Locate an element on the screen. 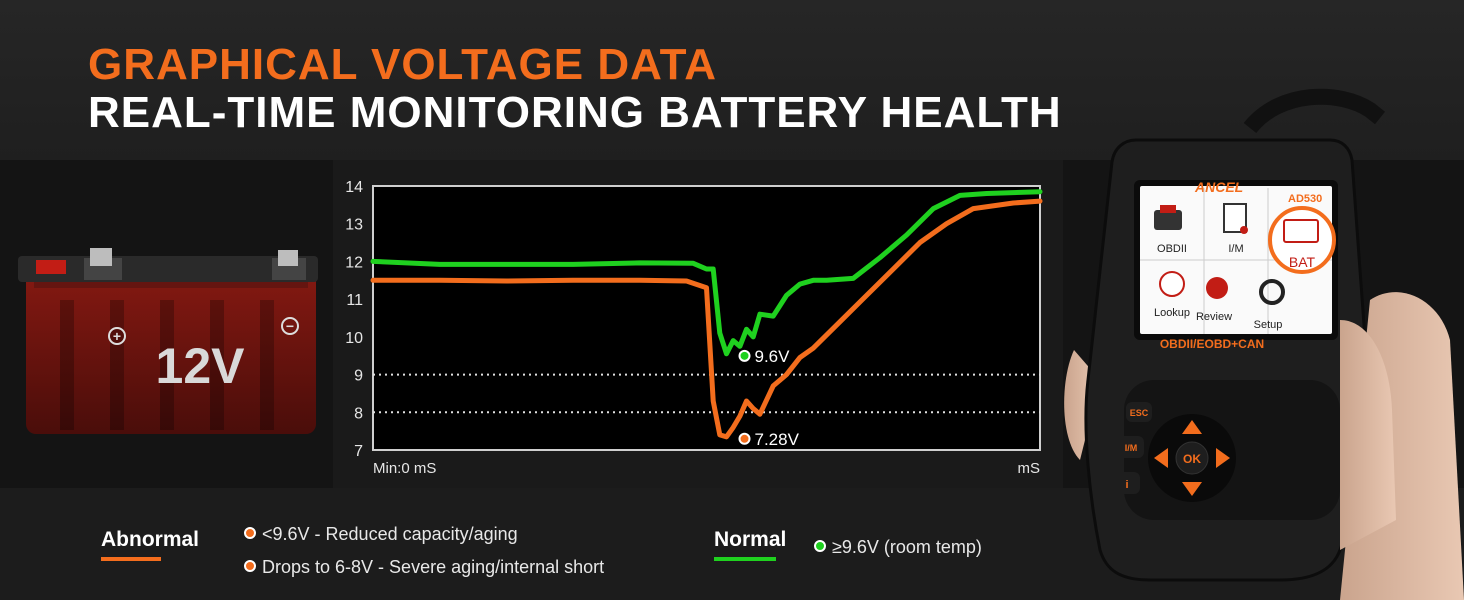  menu-setup: Setup is located at coordinates (1268, 325).